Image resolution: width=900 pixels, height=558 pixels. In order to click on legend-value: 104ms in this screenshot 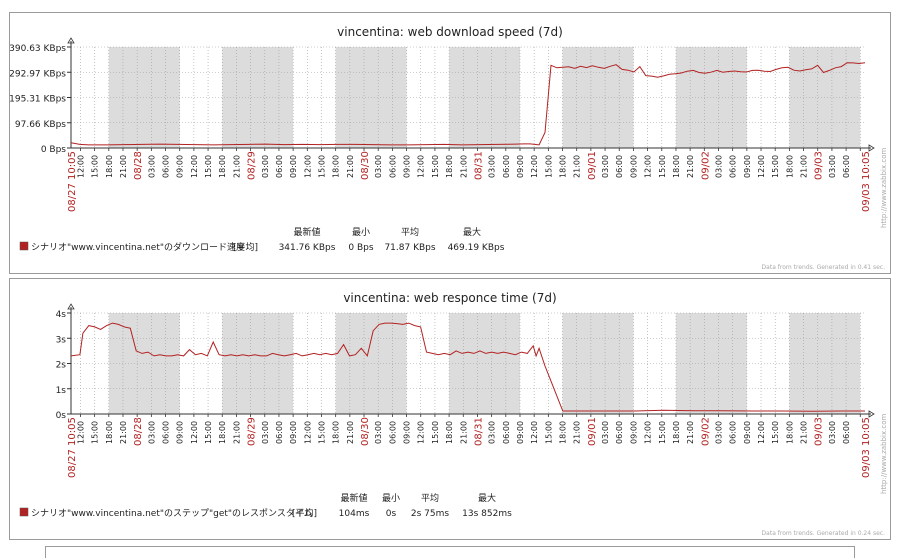, I will do `click(354, 514)`.